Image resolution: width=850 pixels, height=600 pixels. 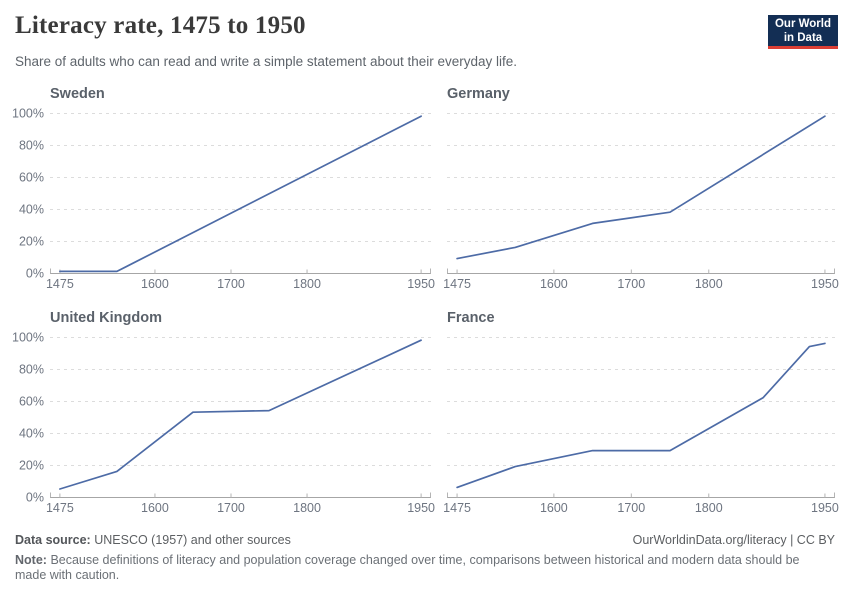 I want to click on owid-logo-line2: in Data, so click(x=803, y=37).